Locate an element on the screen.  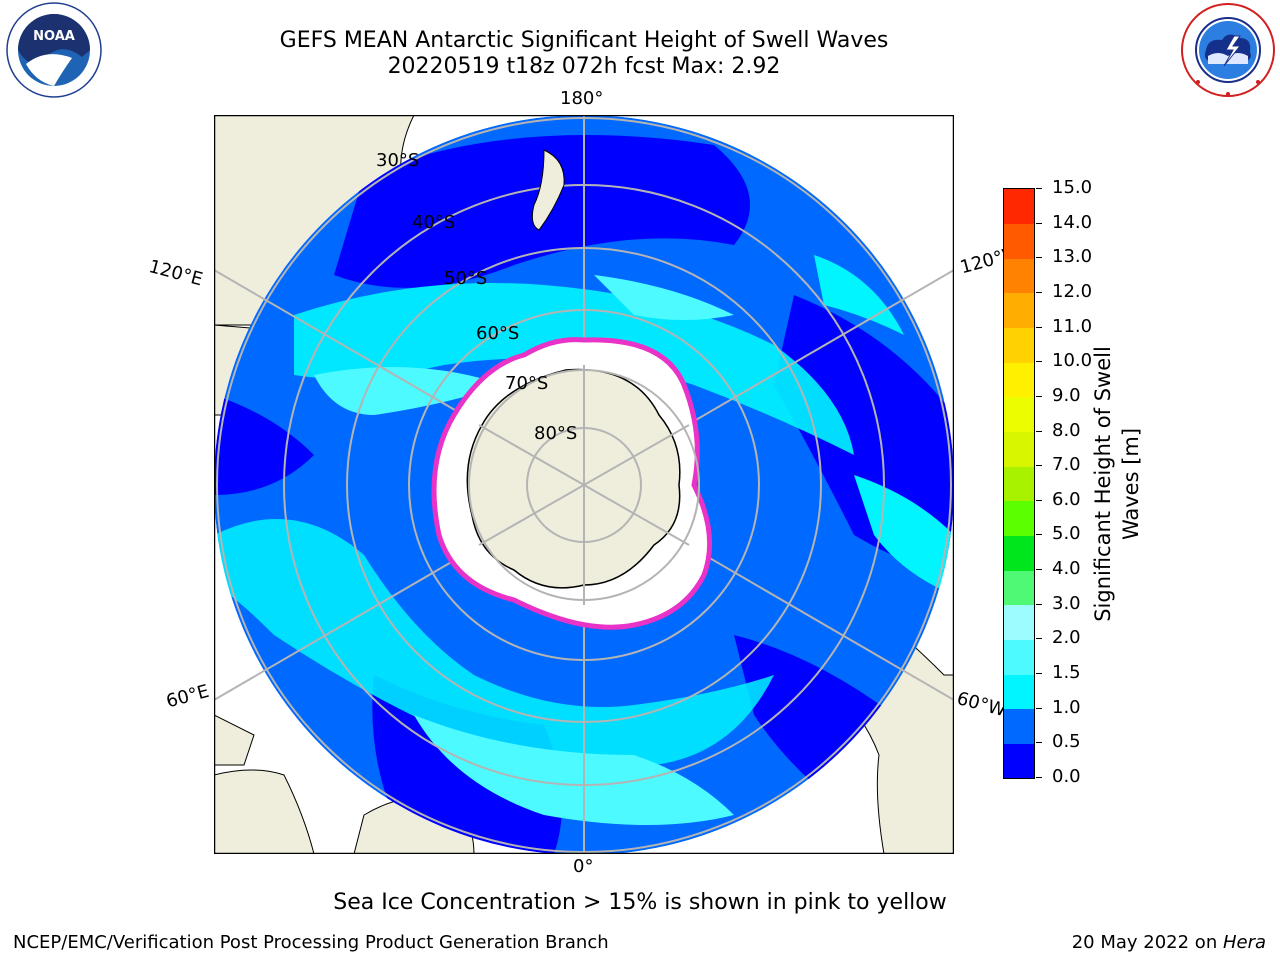
lon-label-0: 0° is located at coordinates (583, 866).